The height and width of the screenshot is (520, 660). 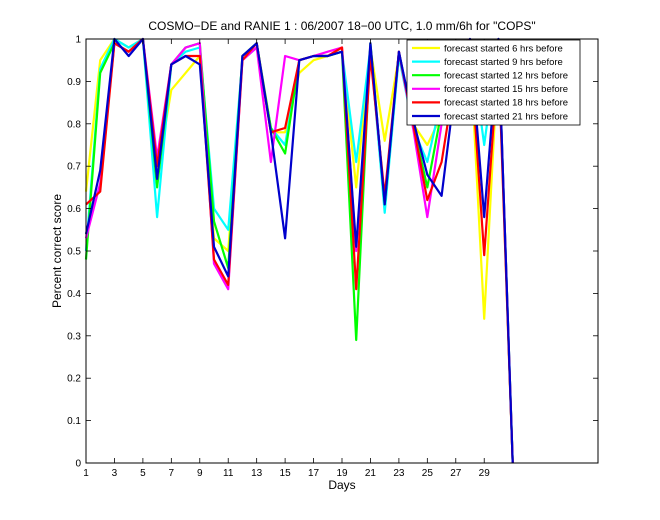 What do you see at coordinates (200, 473) in the screenshot?
I see `x-tick-label: 9` at bounding box center [200, 473].